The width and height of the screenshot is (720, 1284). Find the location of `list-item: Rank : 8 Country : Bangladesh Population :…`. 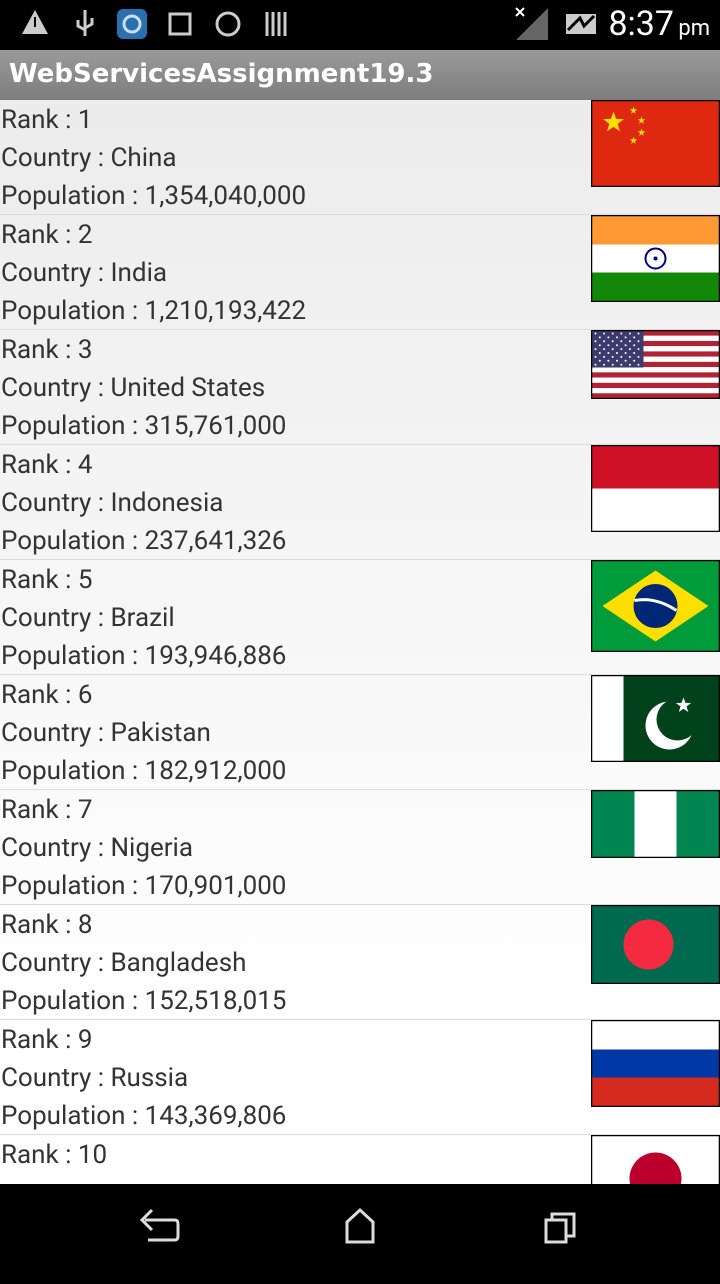

list-item: Rank : 8 Country : Bangladesh Population :… is located at coordinates (360, 962).